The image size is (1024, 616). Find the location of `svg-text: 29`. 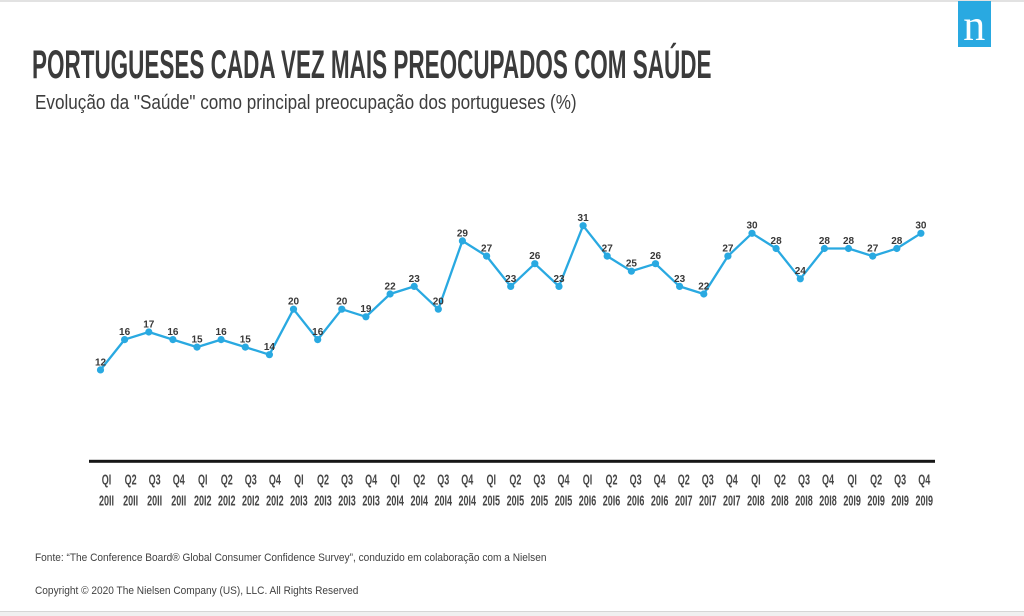

svg-text: 29 is located at coordinates (463, 233).